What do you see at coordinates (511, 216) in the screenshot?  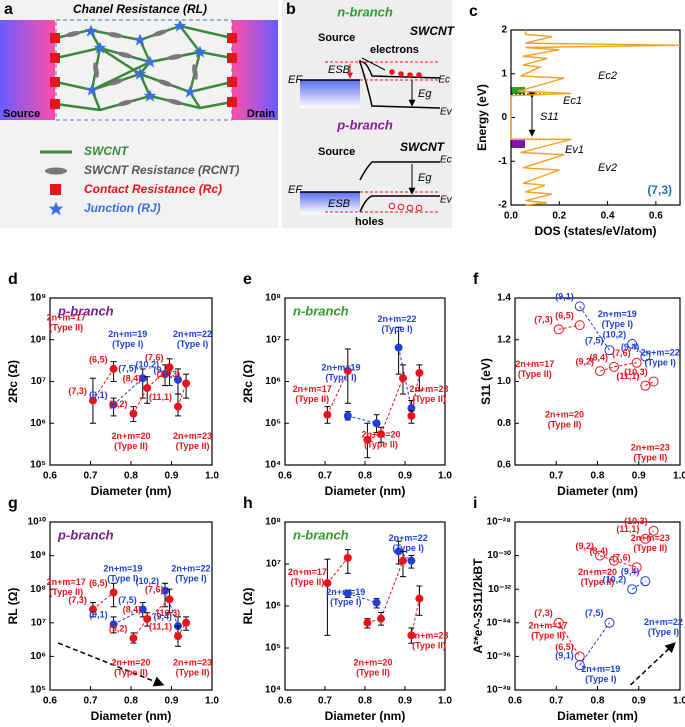 I see `x-tick-label: 0.0` at bounding box center [511, 216].